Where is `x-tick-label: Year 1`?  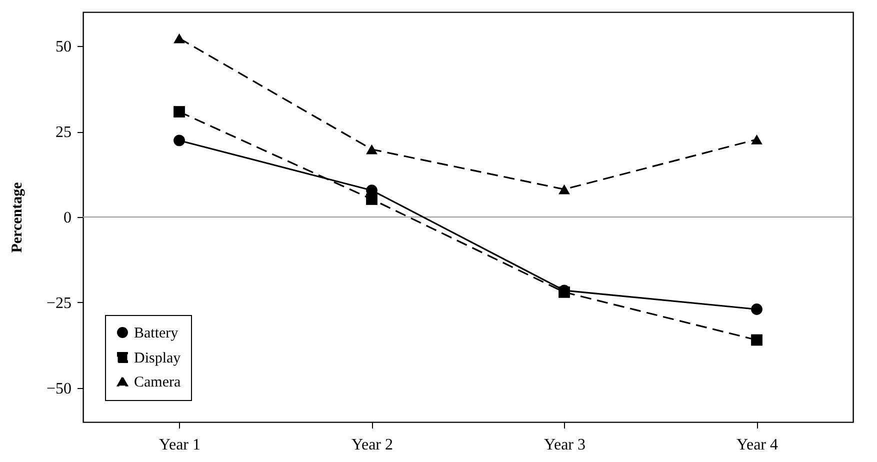 x-tick-label: Year 1 is located at coordinates (179, 445).